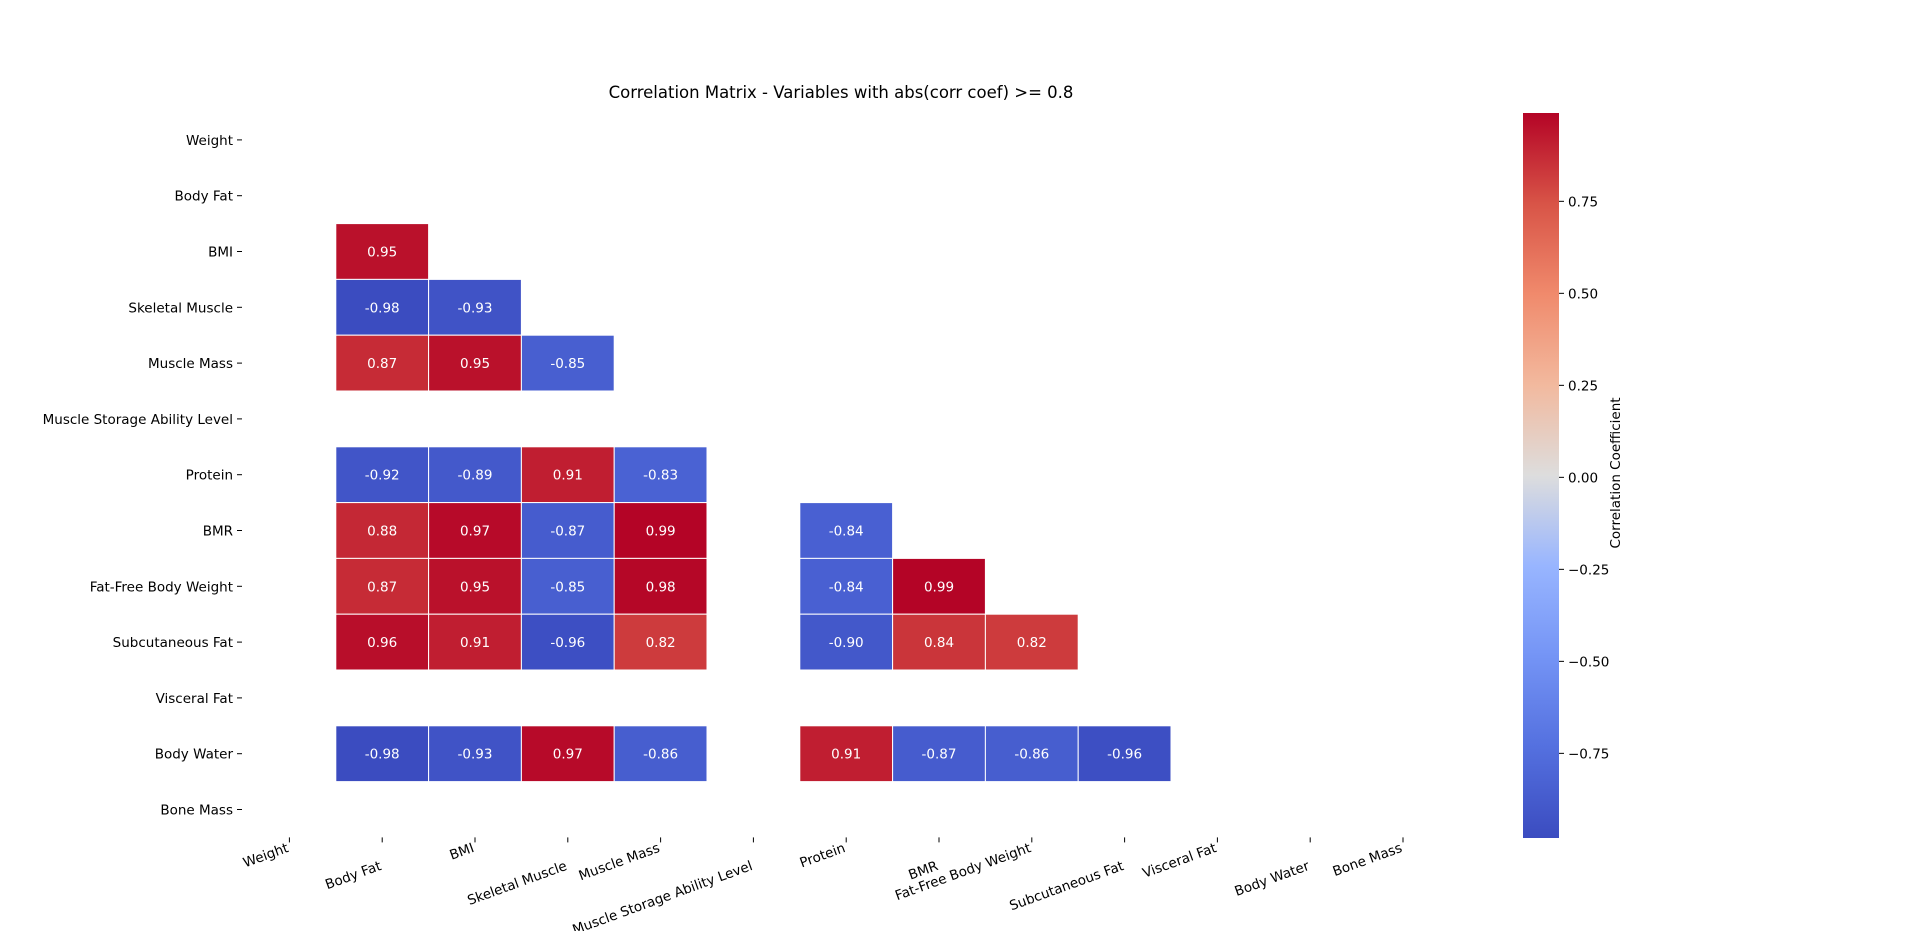  I want to click on y-tick-label: Muscle Mass, so click(190, 364).